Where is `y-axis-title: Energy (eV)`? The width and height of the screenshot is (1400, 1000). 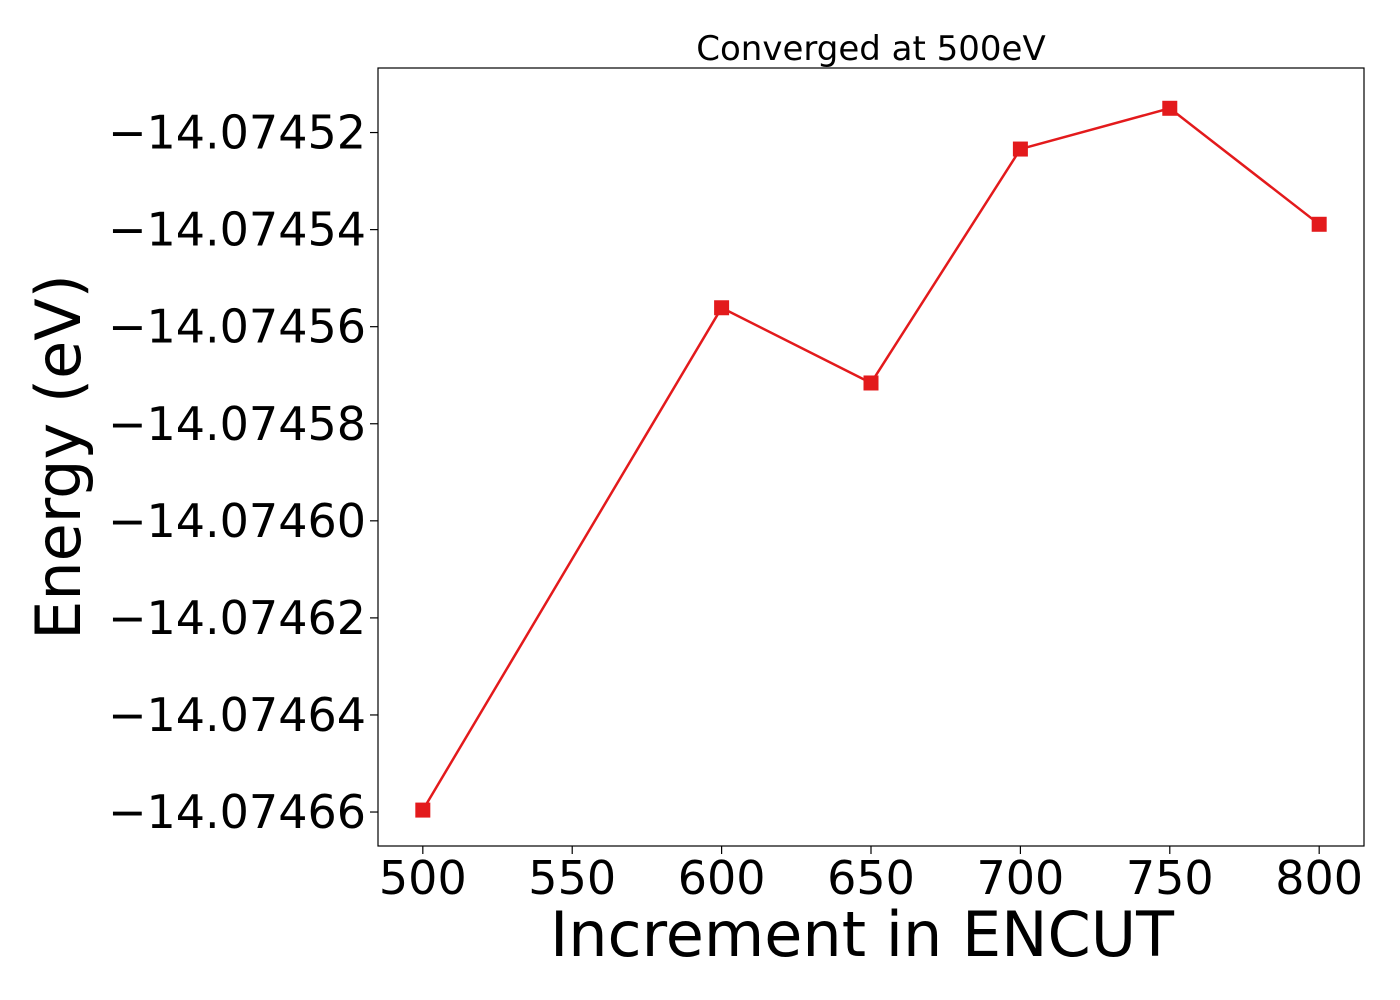
y-axis-title: Energy (eV) is located at coordinates (58, 457).